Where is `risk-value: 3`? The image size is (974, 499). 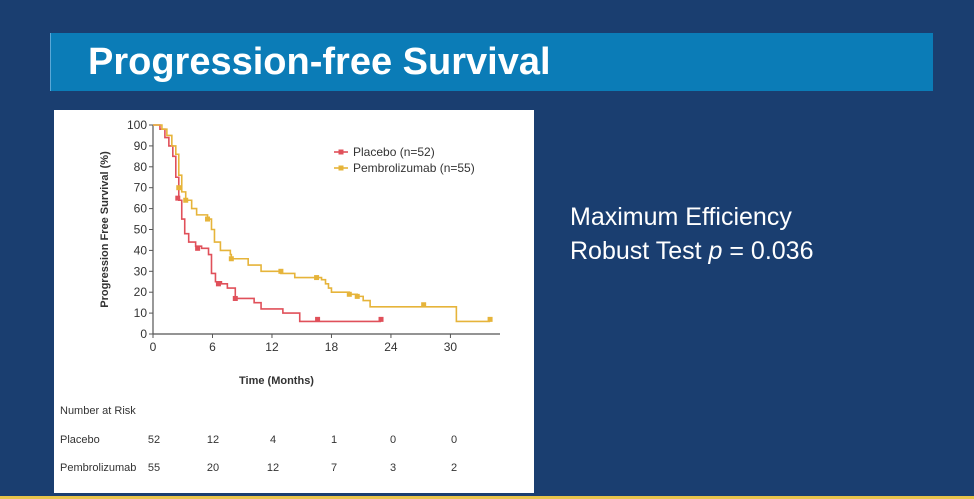
risk-value: 3 is located at coordinates (393, 468).